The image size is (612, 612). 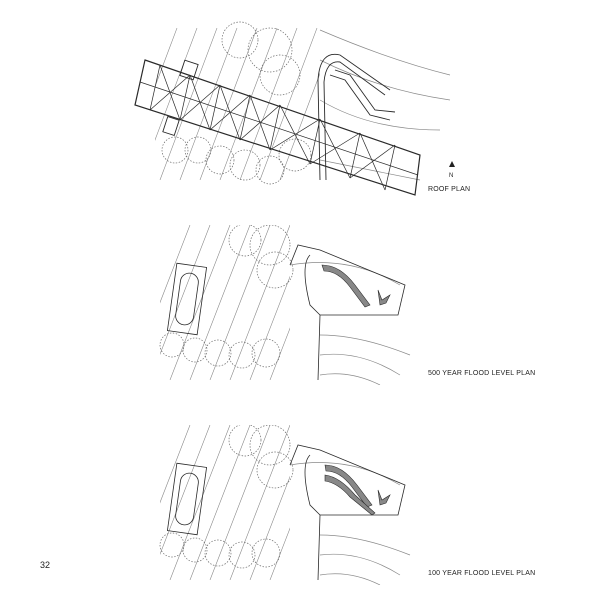 What do you see at coordinates (451, 176) in the screenshot?
I see `svg-text: N` at bounding box center [451, 176].